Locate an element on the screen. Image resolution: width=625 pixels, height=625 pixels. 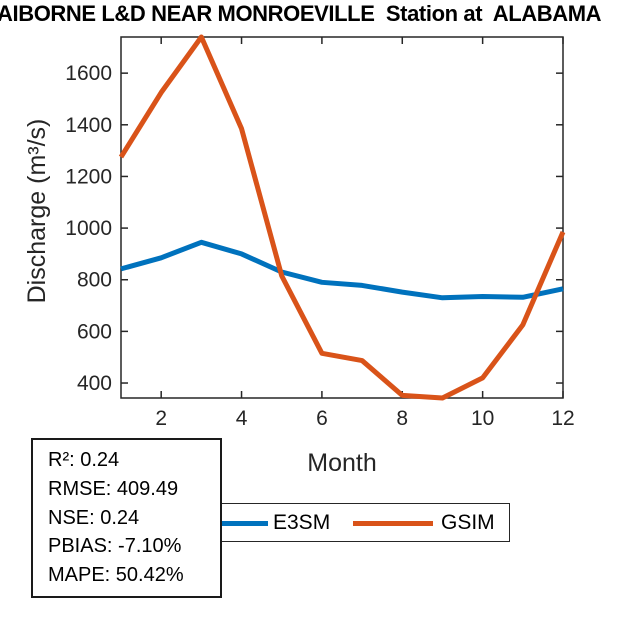
series-line-e3sm is located at coordinates (342, 270).